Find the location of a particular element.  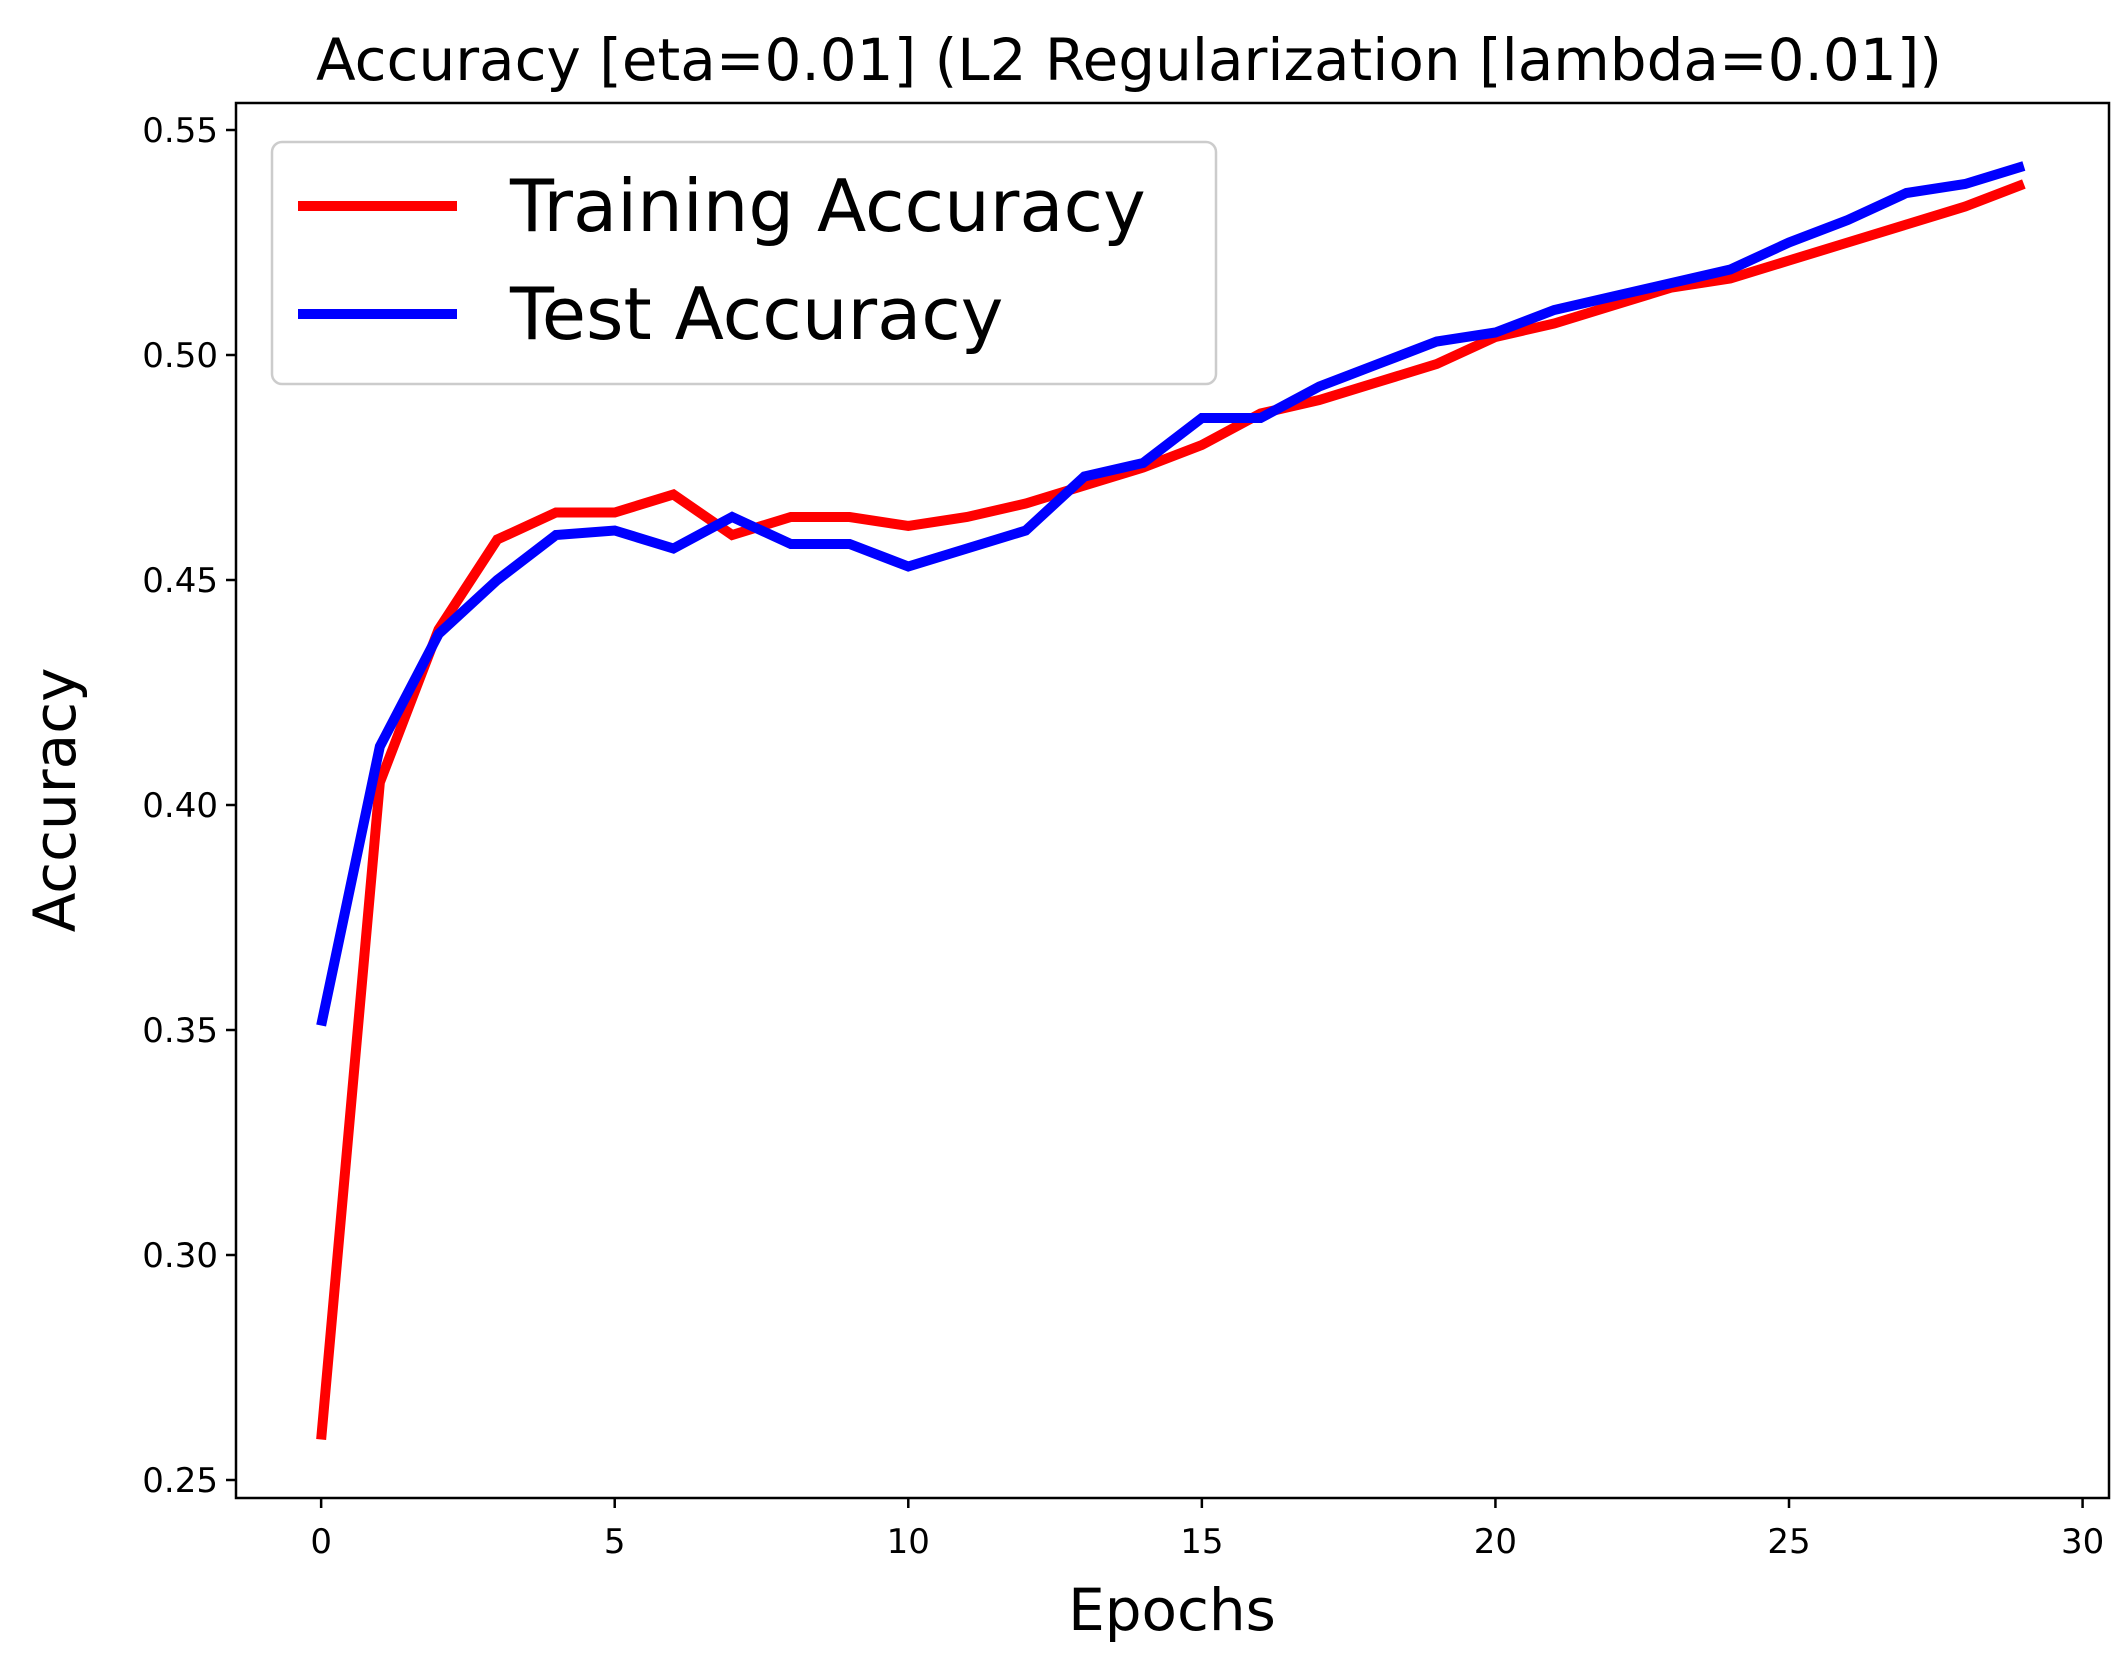

x-axis: 0 5 10 15 20 25 30 is located at coordinates (1207, 1530).